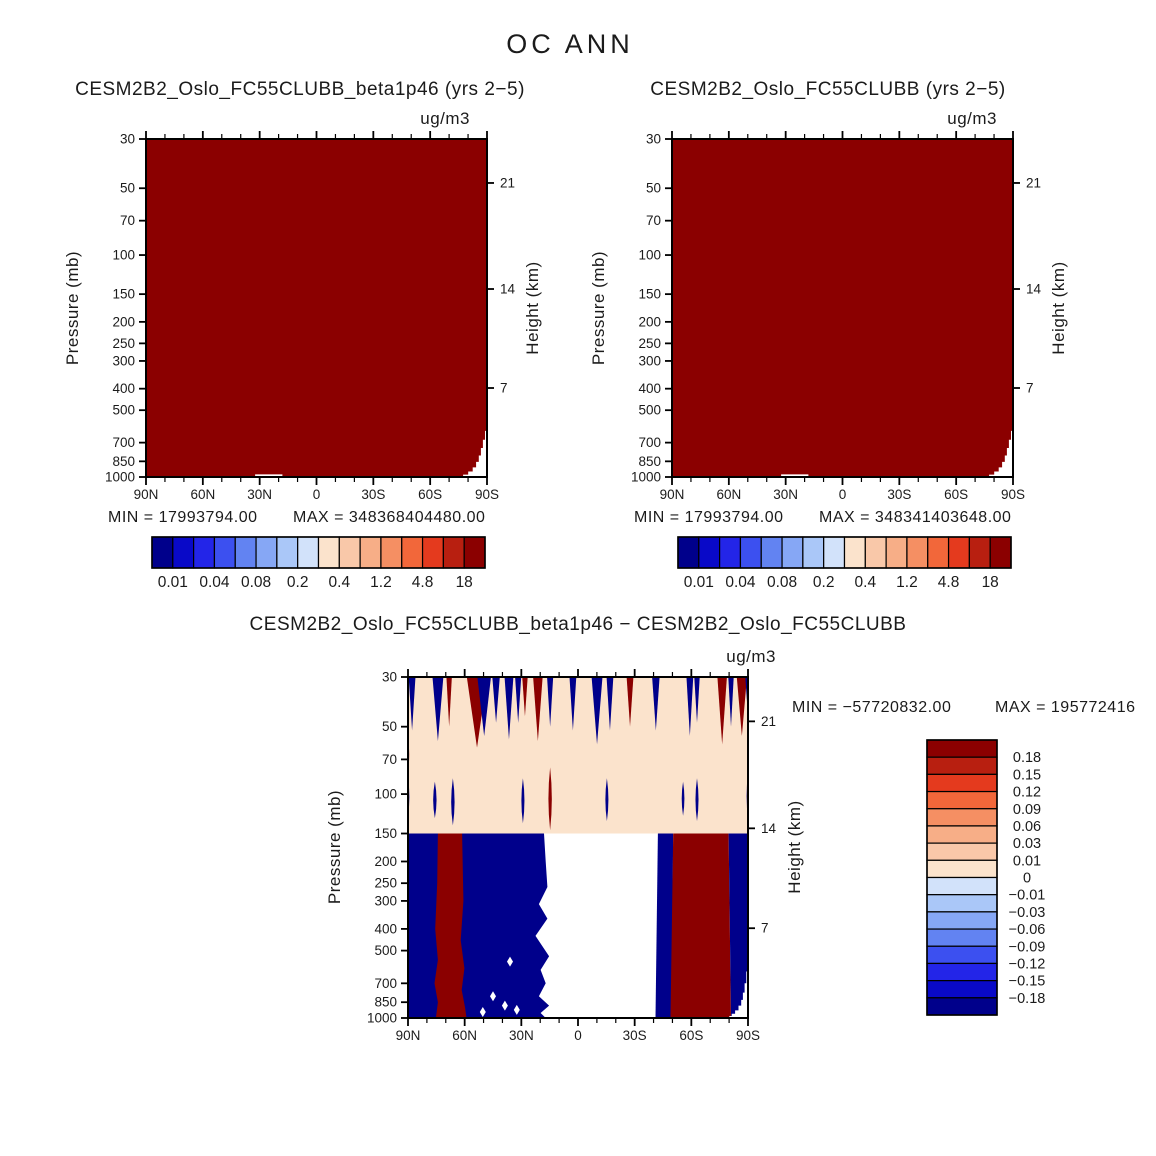 The height and width of the screenshot is (1156, 1156). Describe the element at coordinates (949, 582) in the screenshot. I see `colorbar-tick-label: 4.8` at that location.